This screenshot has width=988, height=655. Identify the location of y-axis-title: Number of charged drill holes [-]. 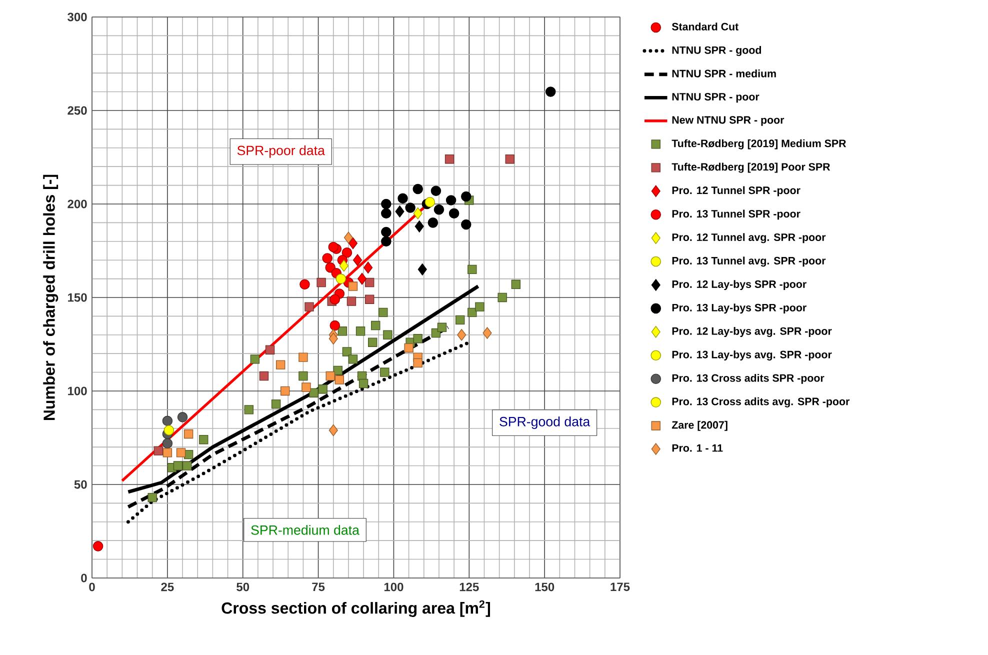
(50, 297).